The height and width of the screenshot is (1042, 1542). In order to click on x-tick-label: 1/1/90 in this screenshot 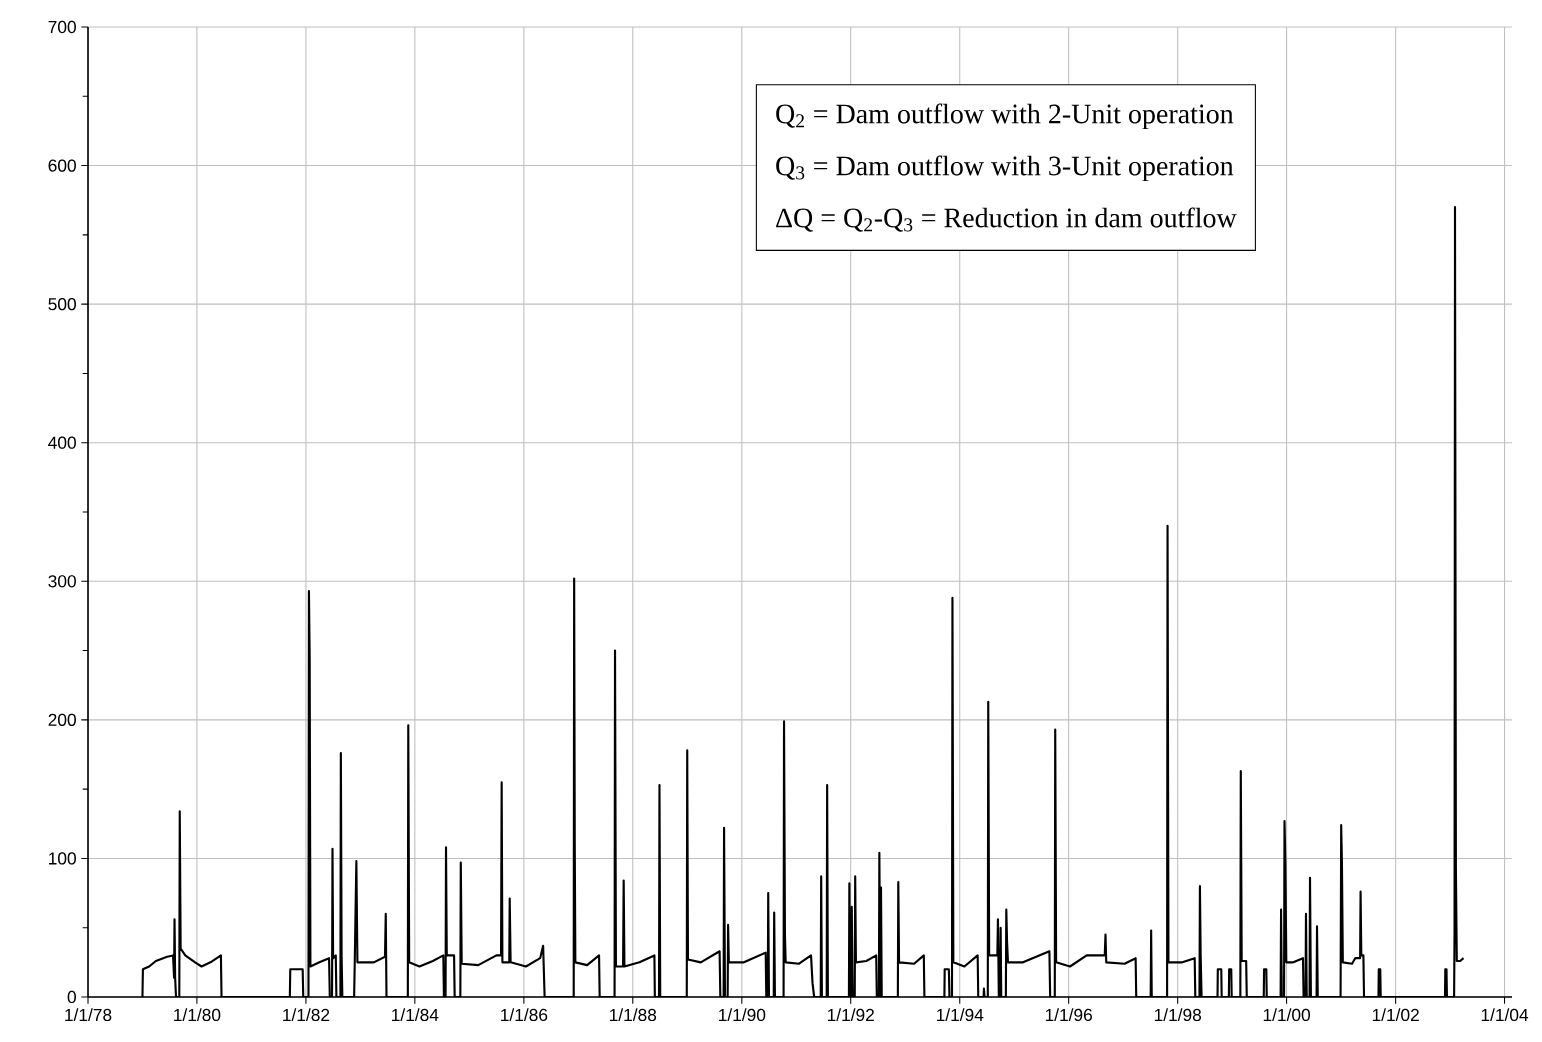, I will do `click(742, 1015)`.